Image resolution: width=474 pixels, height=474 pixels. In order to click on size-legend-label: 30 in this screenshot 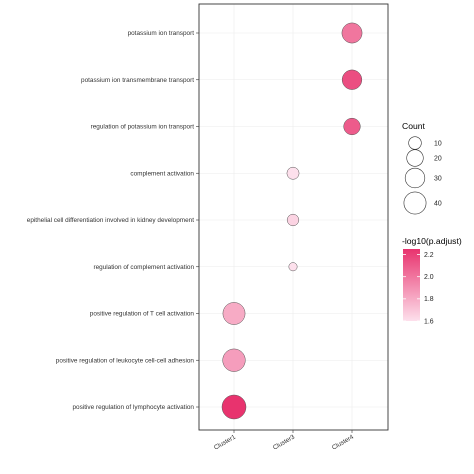, I will do `click(438, 178)`.